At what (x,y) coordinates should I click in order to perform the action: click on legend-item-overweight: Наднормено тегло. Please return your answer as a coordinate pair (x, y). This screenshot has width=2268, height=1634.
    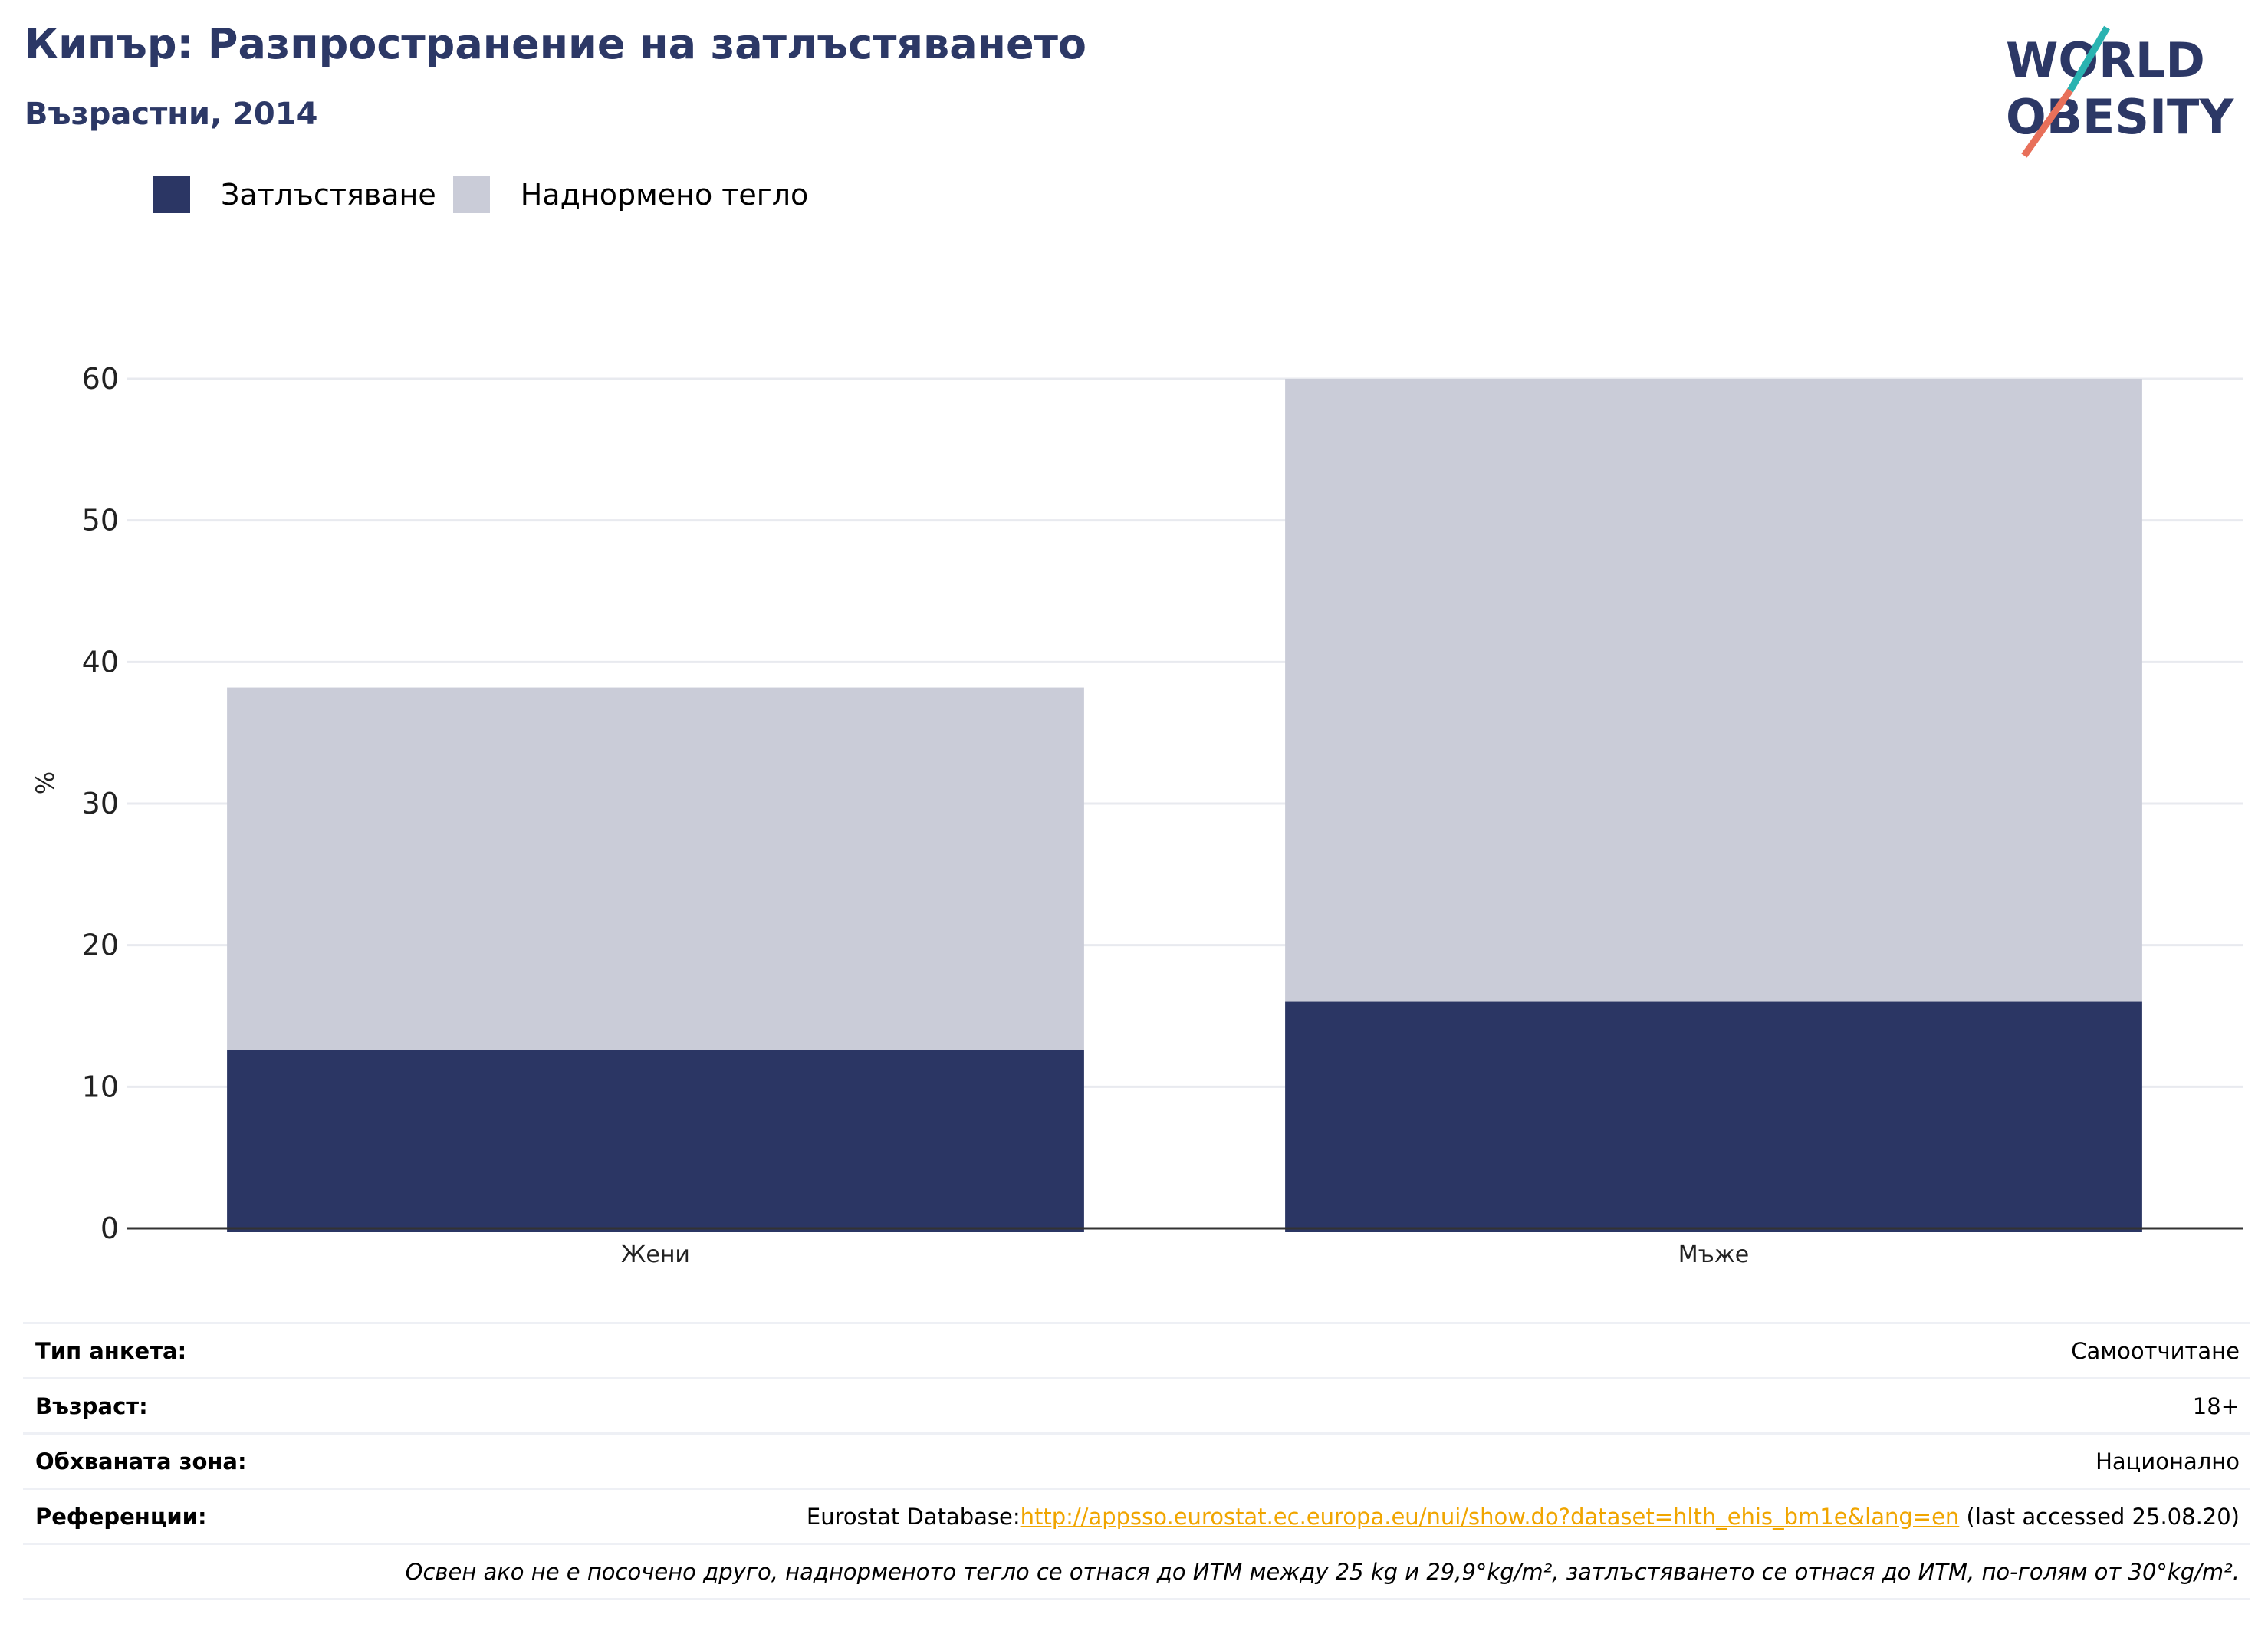
    Looking at the image, I should click on (630, 195).